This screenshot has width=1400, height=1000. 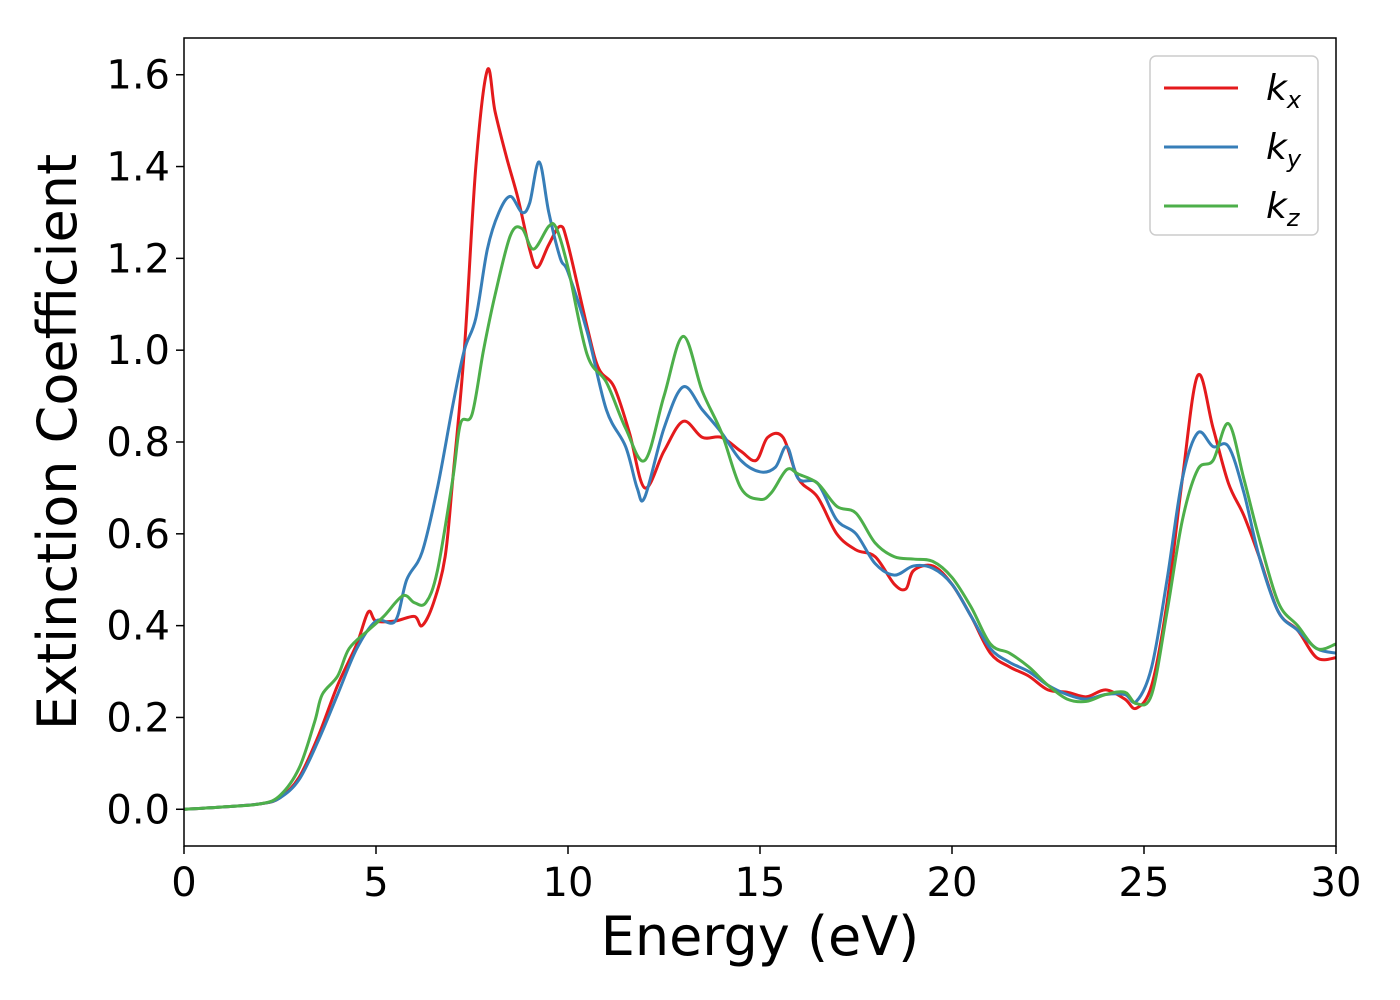 I want to click on y-tick-label: 1.0, so click(x=138, y=351).